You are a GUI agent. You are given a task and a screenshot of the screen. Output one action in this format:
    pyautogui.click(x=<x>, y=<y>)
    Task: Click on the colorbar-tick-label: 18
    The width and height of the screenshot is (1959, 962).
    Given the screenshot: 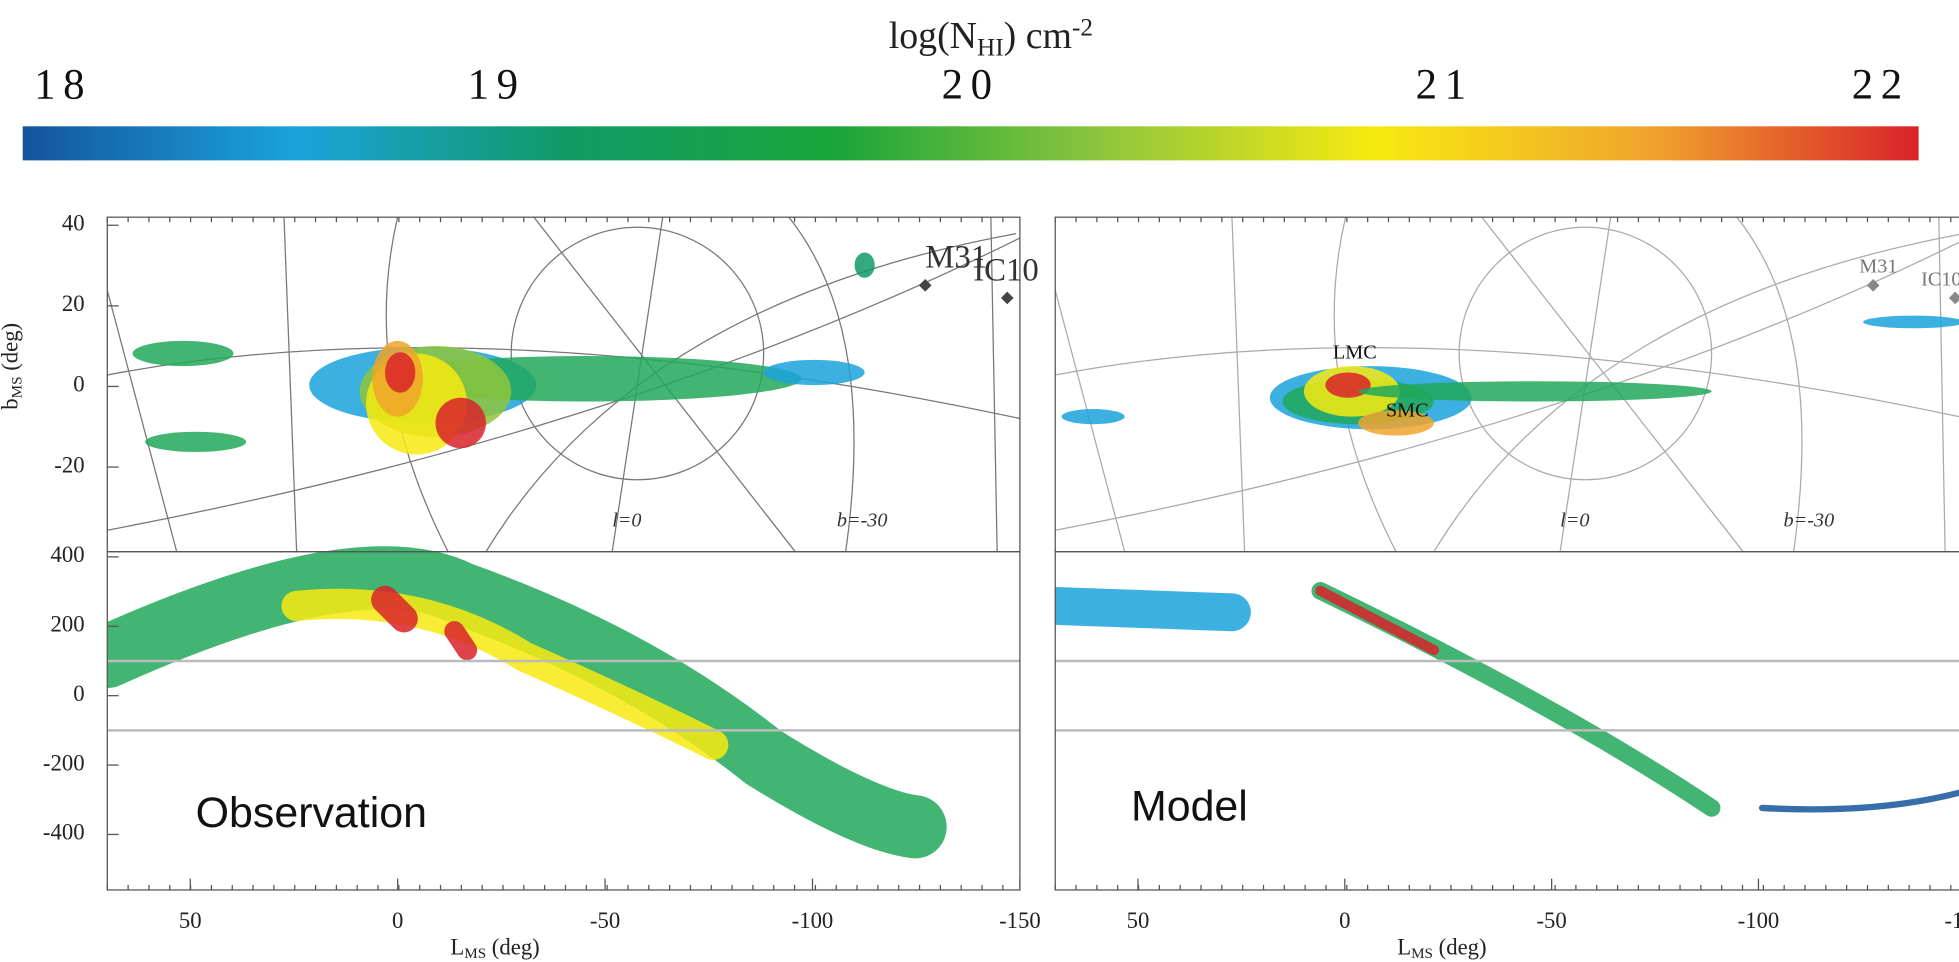 What is the action you would take?
    pyautogui.click(x=63, y=85)
    